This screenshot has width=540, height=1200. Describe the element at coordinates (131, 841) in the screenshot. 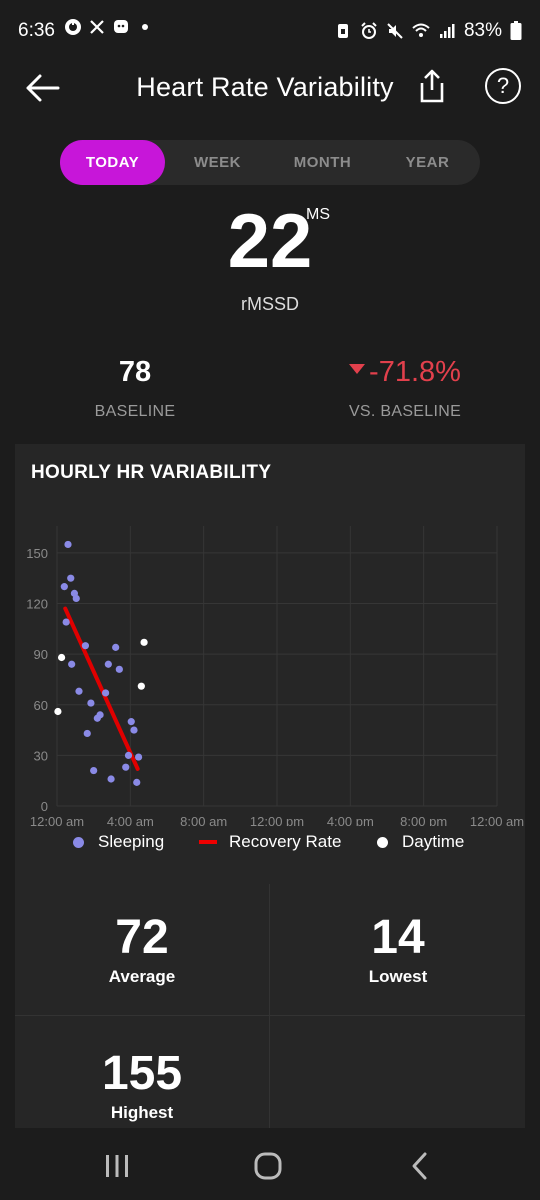

I see `legend-sleeping-label: Sleeping` at that location.